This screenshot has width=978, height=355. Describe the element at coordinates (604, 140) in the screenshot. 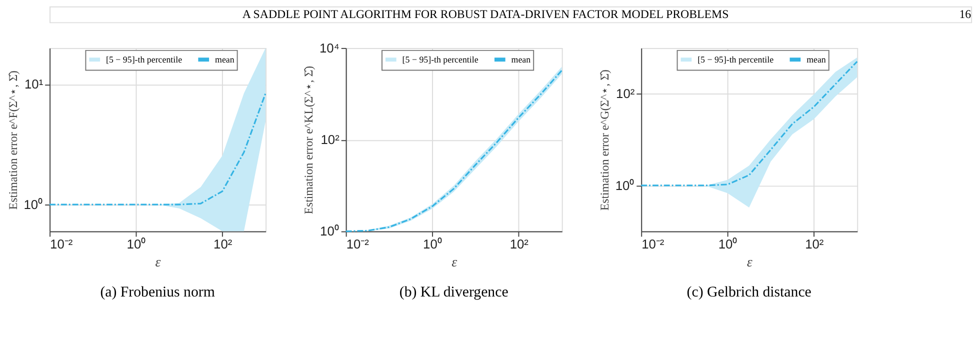

I see `y-axis-title: Estimation error e^G(Σ^⋆, Σ̂)` at that location.